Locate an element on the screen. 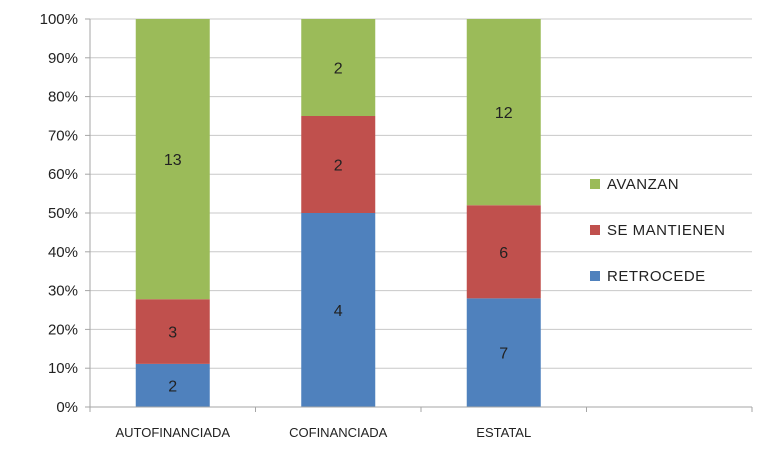 This screenshot has height=449, width=769. data-label: 6 is located at coordinates (503, 253).